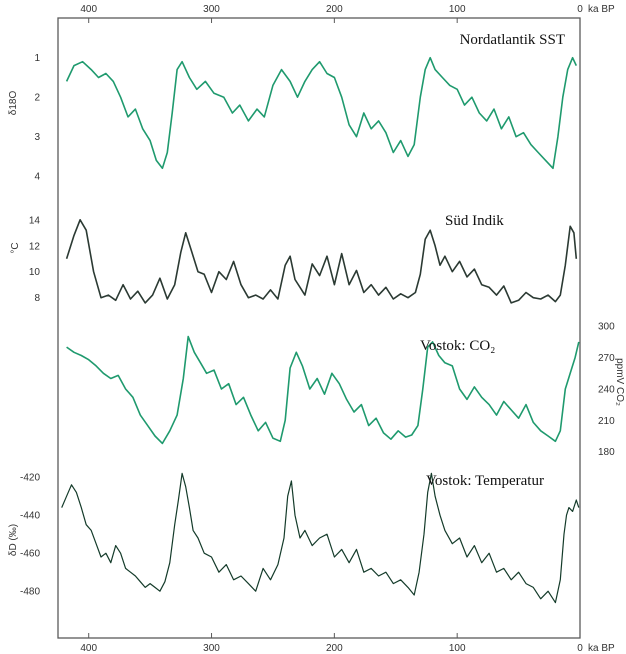 The width and height of the screenshot is (626, 654). Describe the element at coordinates (606, 358) in the screenshot. I see `y-tick-label-3: 270` at that location.